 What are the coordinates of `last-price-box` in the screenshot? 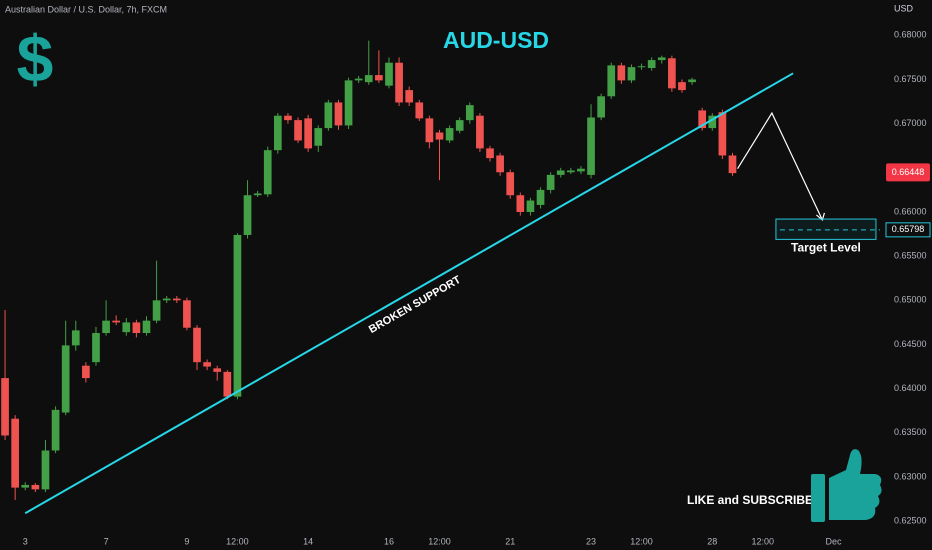 It's located at (908, 172).